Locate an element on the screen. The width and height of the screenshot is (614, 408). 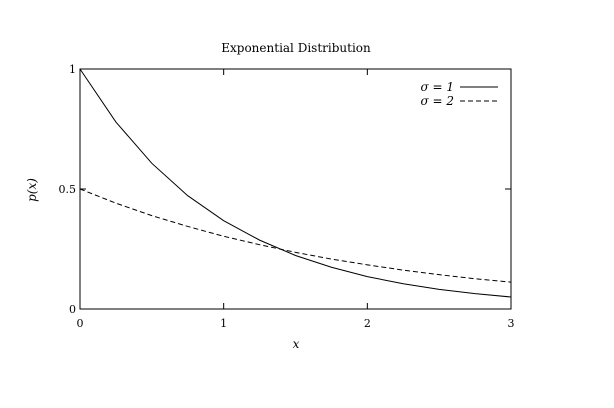
chart-title: Exponential Distribution is located at coordinates (296, 48).